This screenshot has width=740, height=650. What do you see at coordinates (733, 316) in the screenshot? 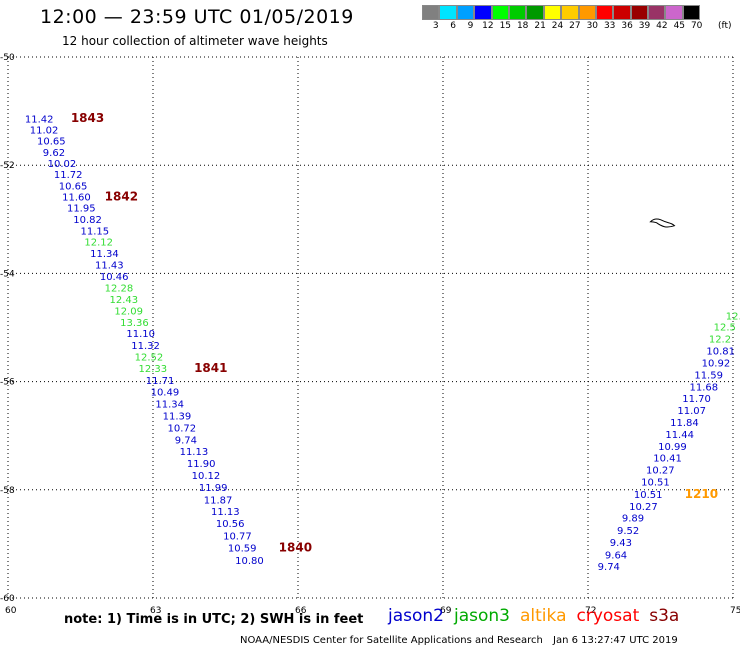
I see `wave-height-value: 12.` at bounding box center [733, 316].